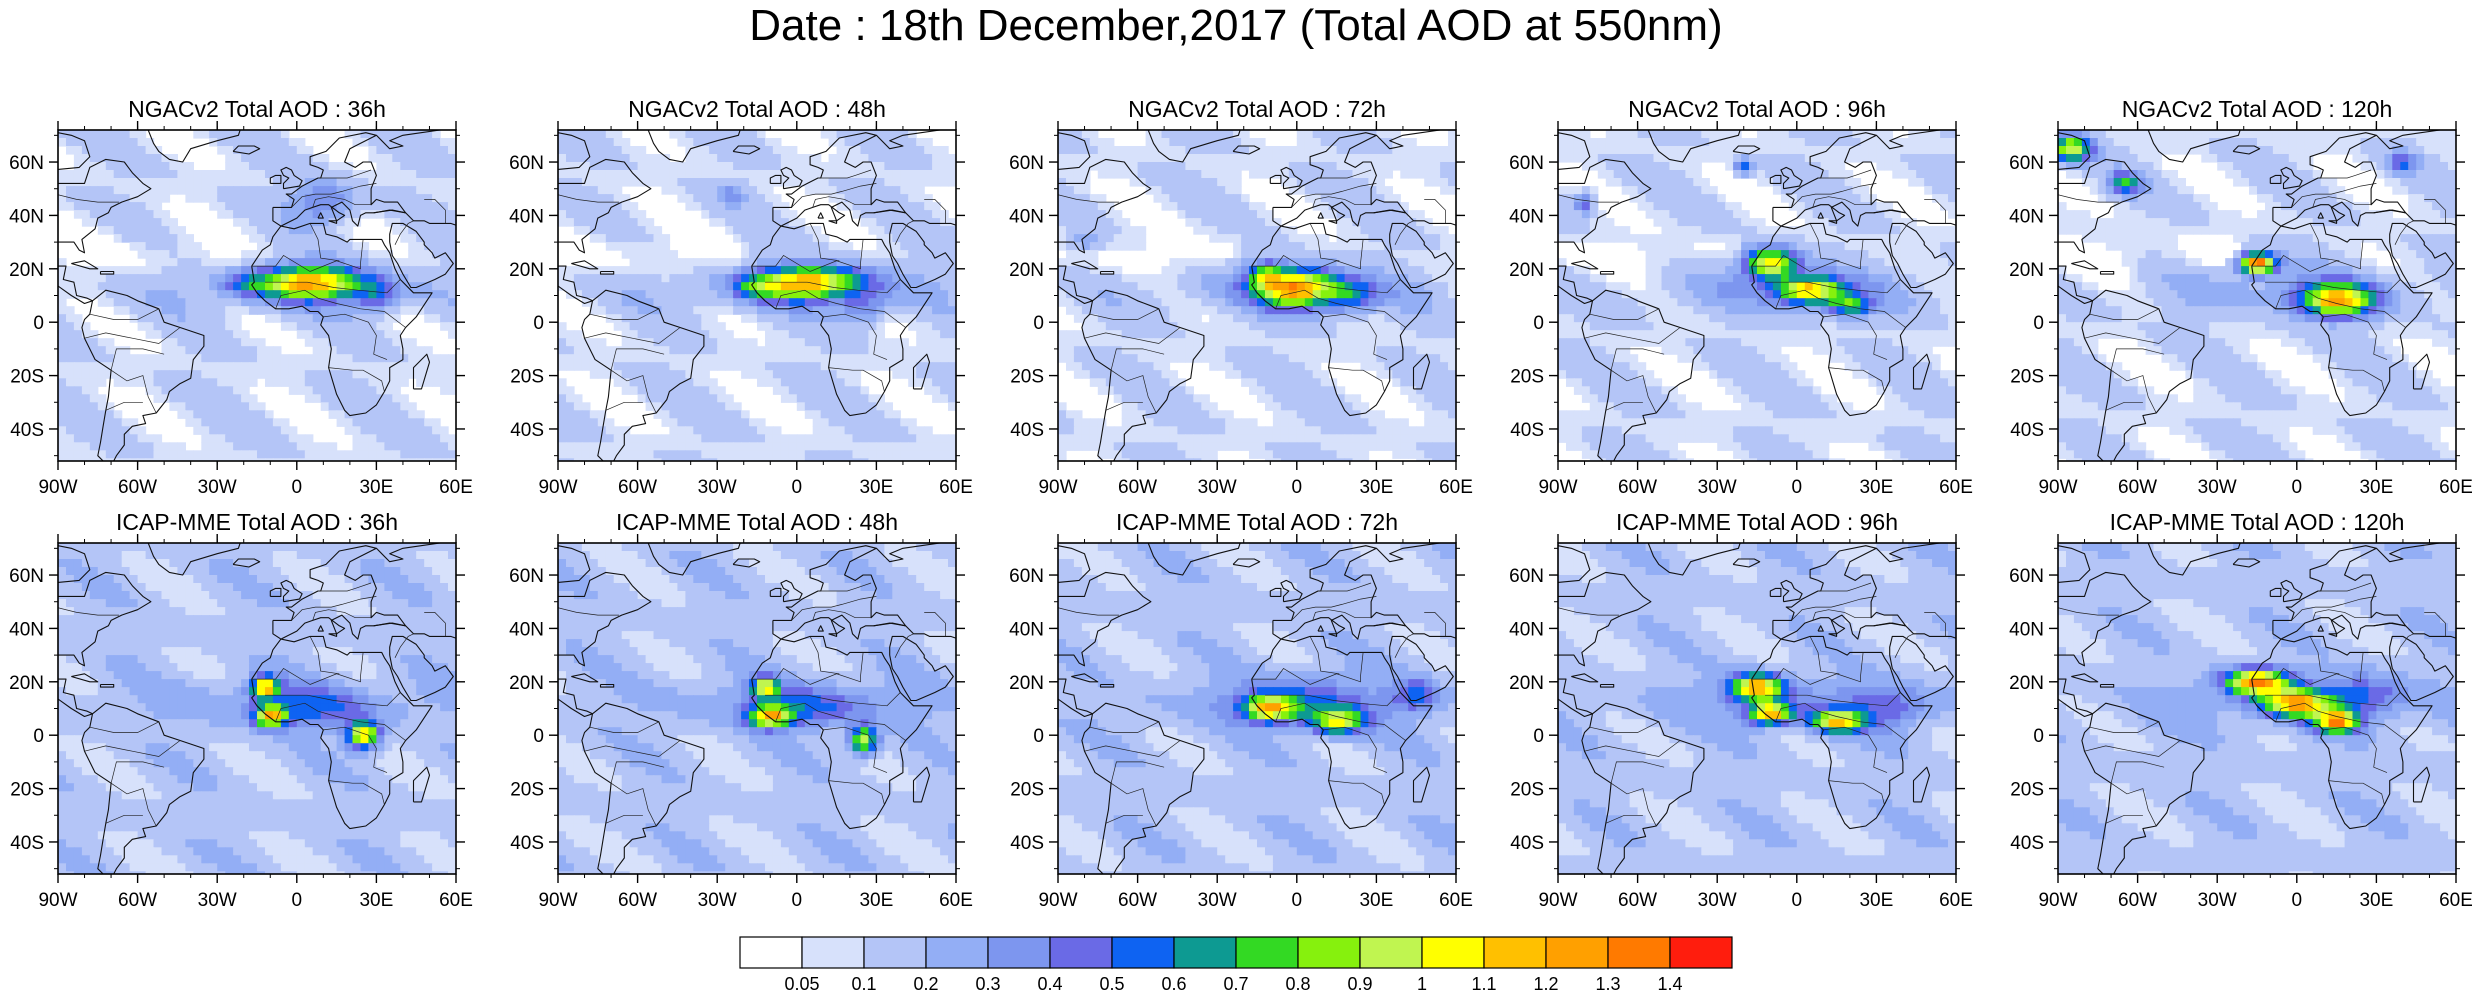  I want to click on panel-title: ICAP-MME Total AOD : 72h, so click(1257, 522).